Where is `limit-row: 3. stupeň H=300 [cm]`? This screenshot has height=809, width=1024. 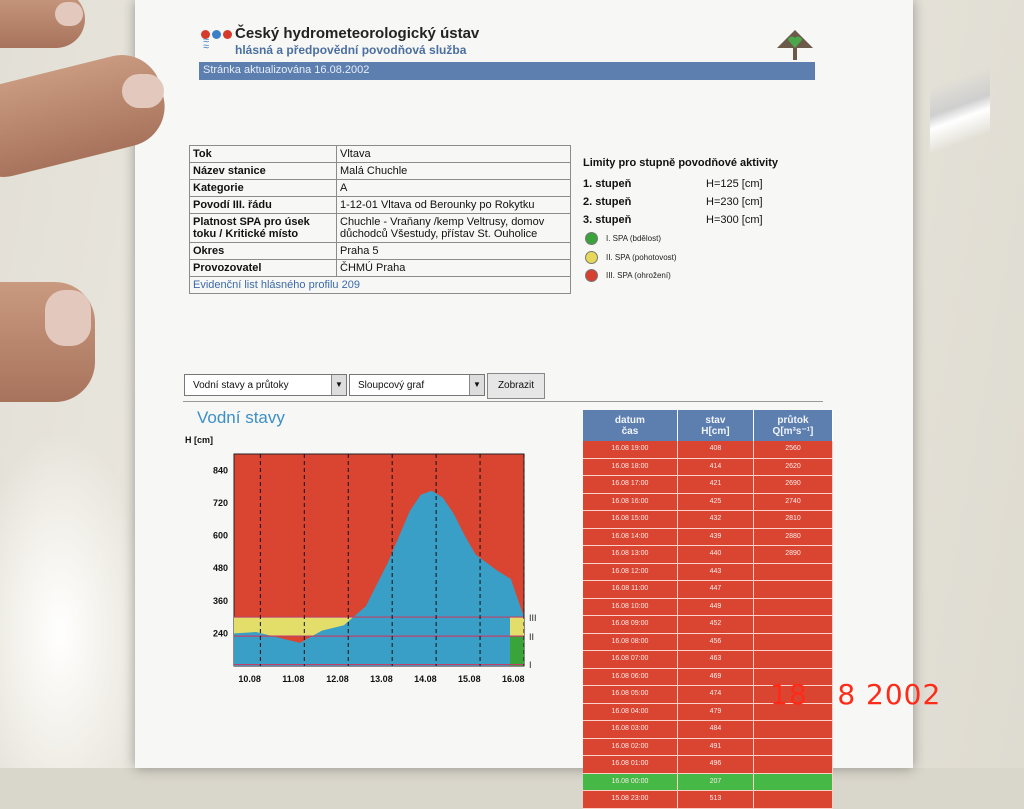
limit-row: 3. stupeň H=300 [cm] is located at coordinates (673, 220).